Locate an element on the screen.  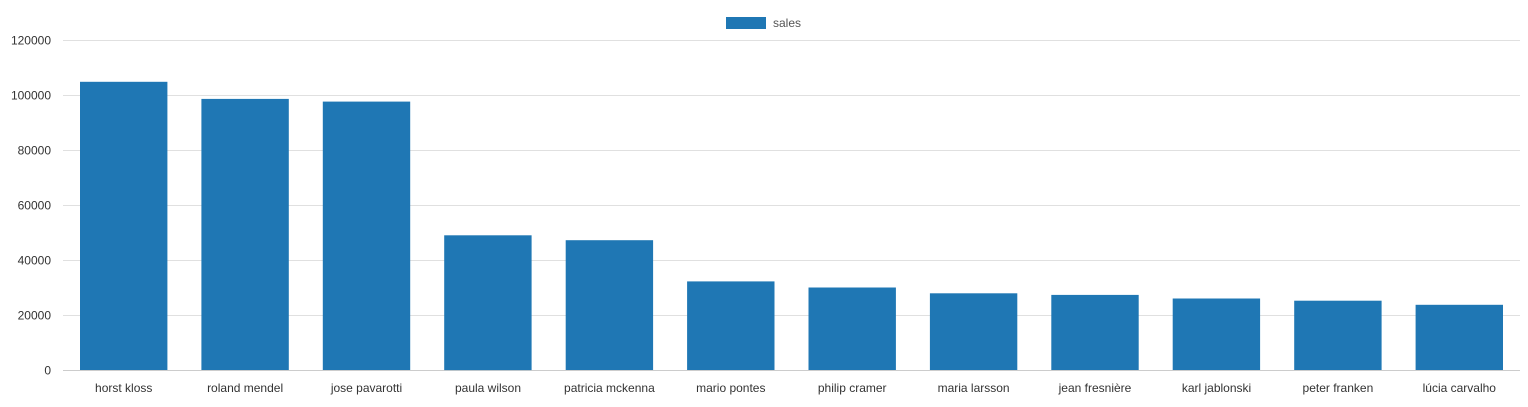
bar-lúcia-carvalho is located at coordinates (1459, 337).